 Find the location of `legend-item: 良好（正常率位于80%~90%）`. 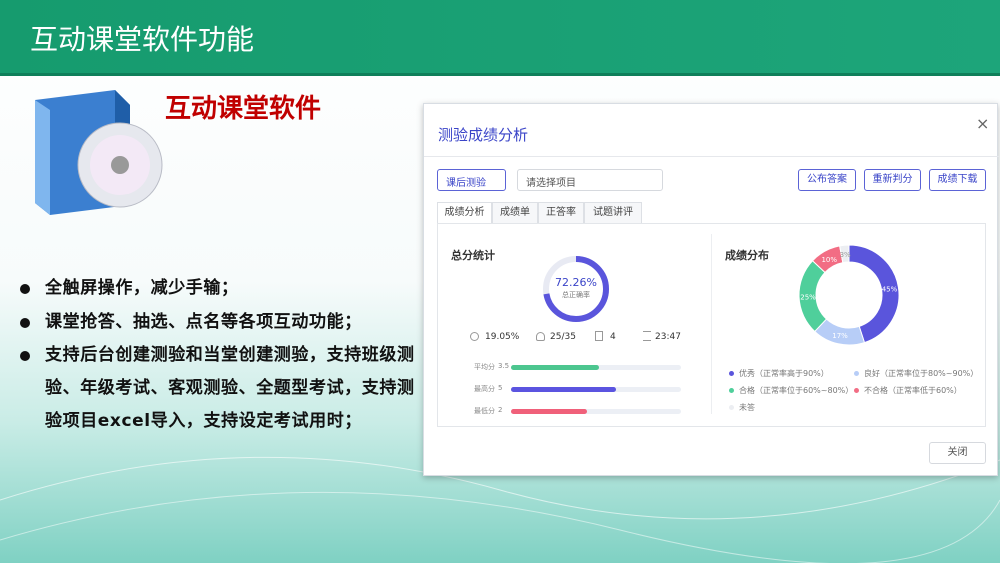

legend-item: 良好（正常率位于80%~90%） is located at coordinates (916, 373).